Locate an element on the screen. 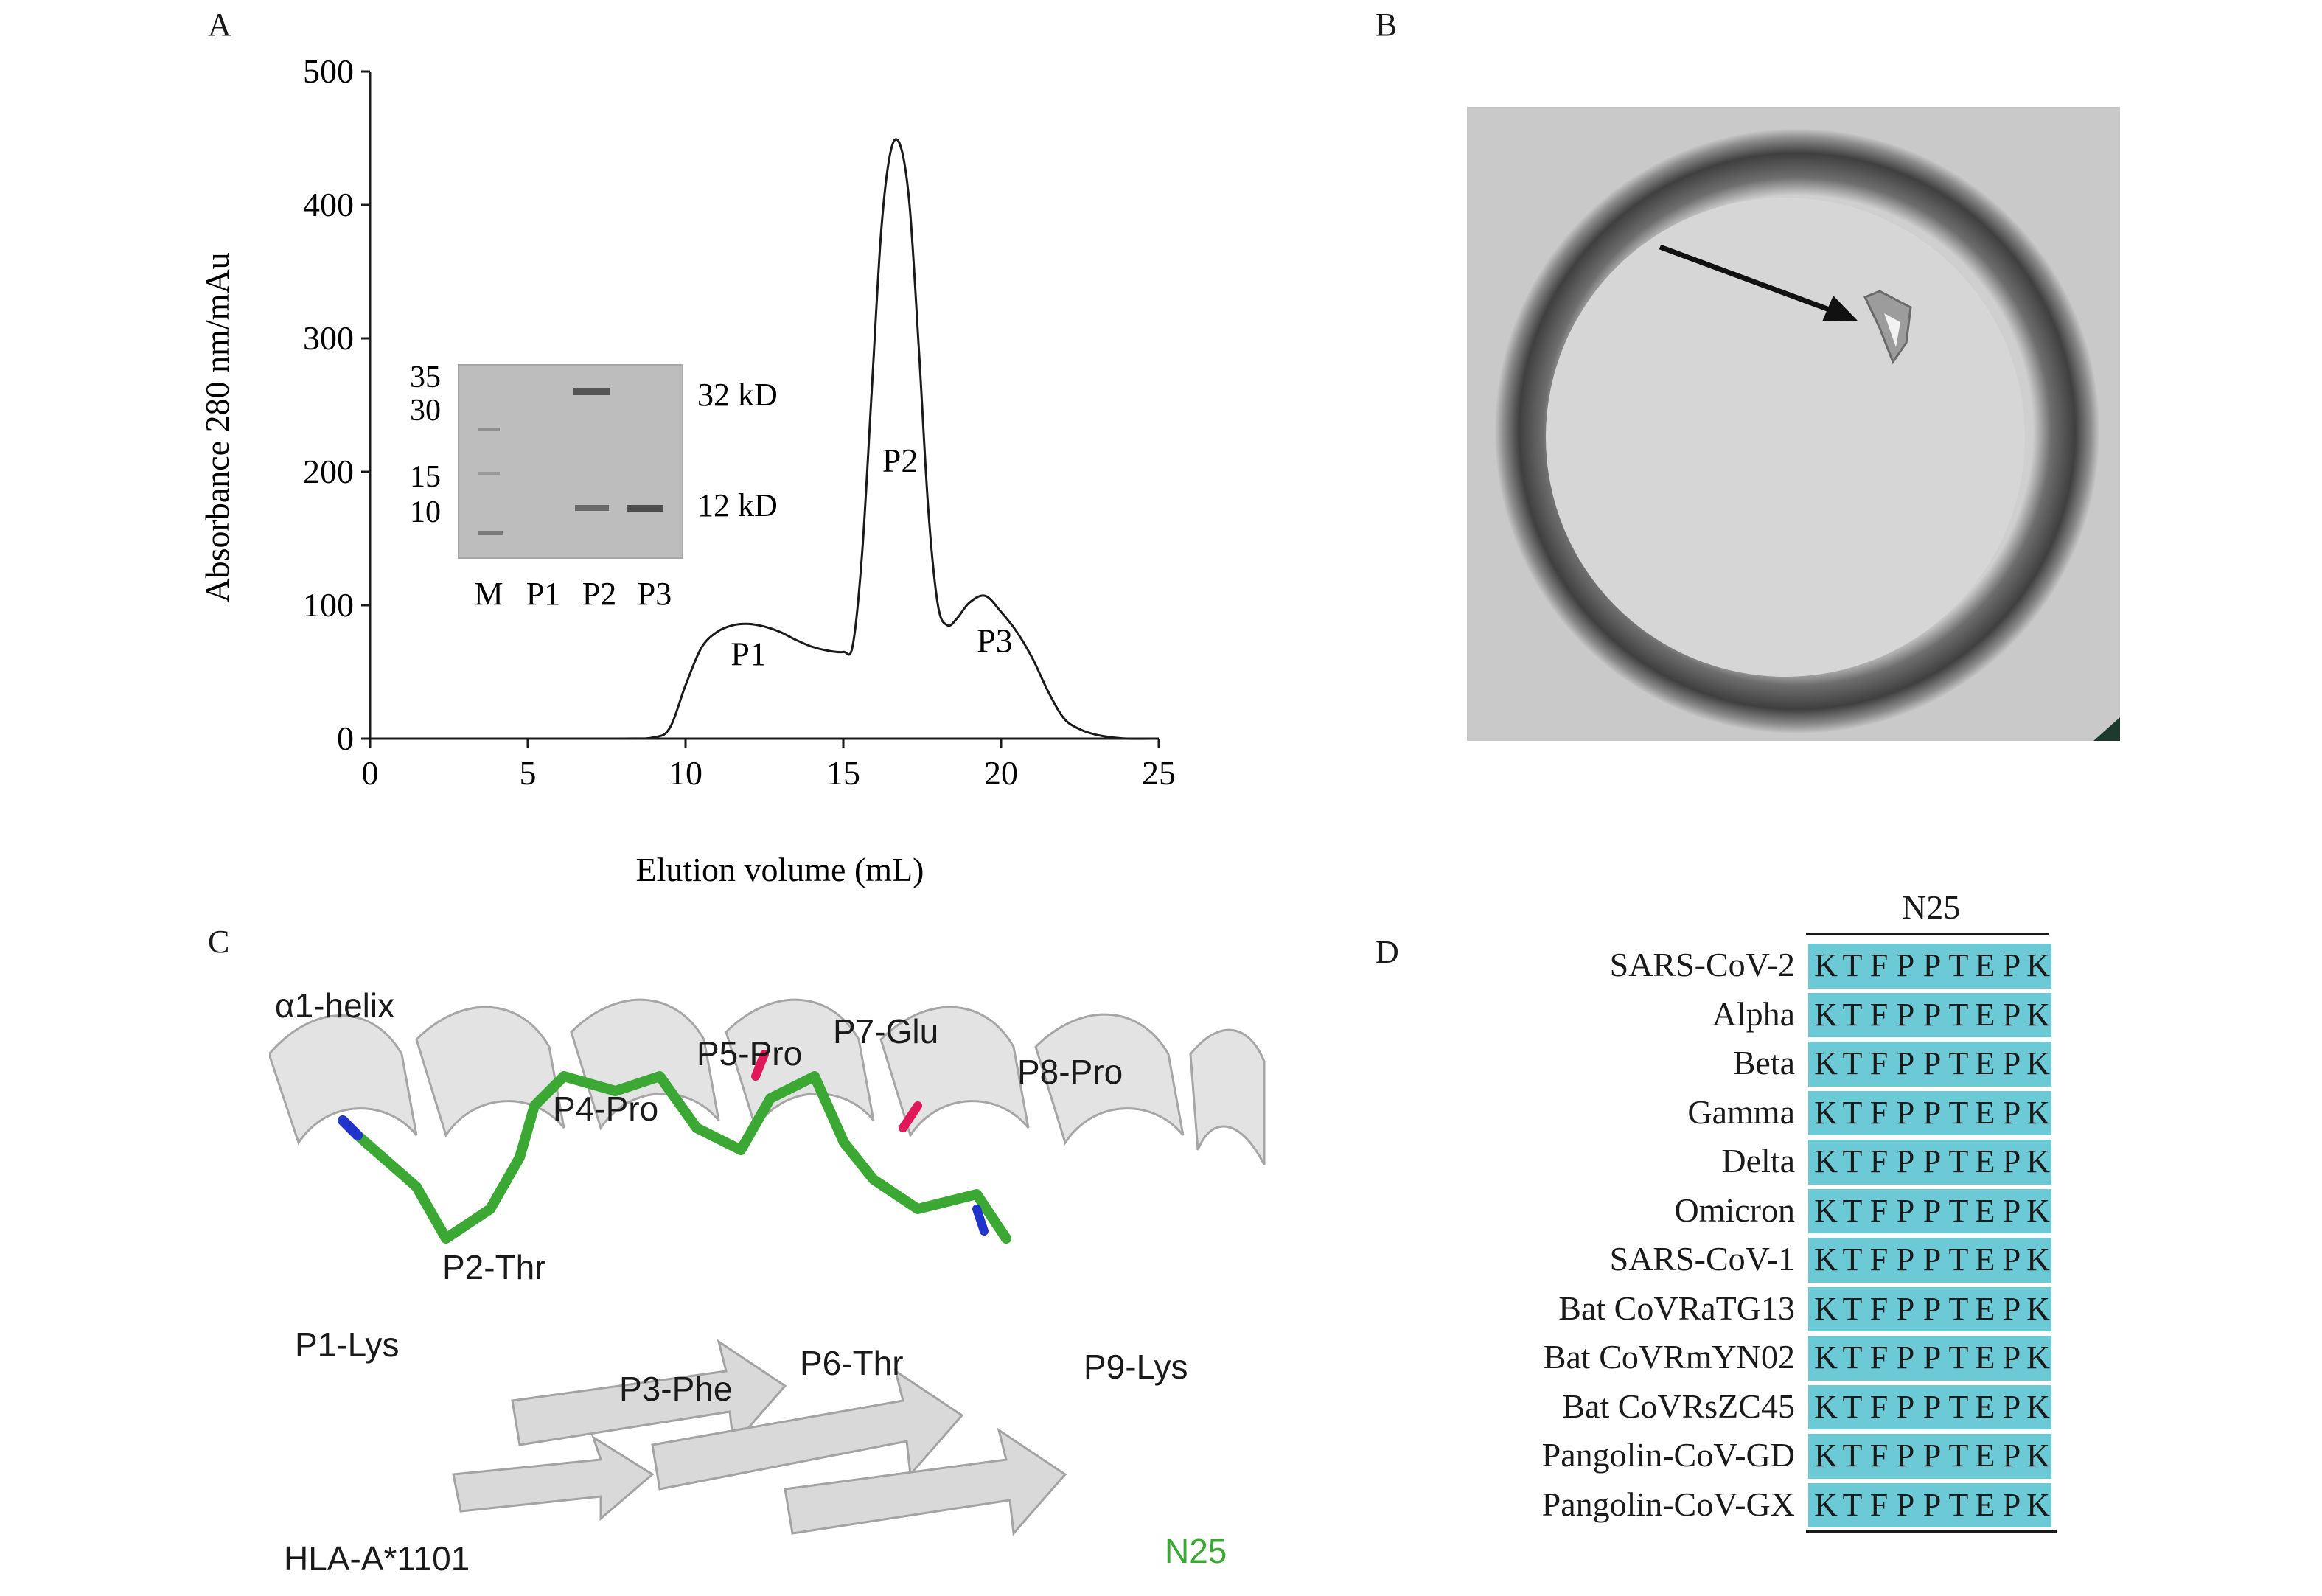  column-header-n25: N25 is located at coordinates (1931, 907).